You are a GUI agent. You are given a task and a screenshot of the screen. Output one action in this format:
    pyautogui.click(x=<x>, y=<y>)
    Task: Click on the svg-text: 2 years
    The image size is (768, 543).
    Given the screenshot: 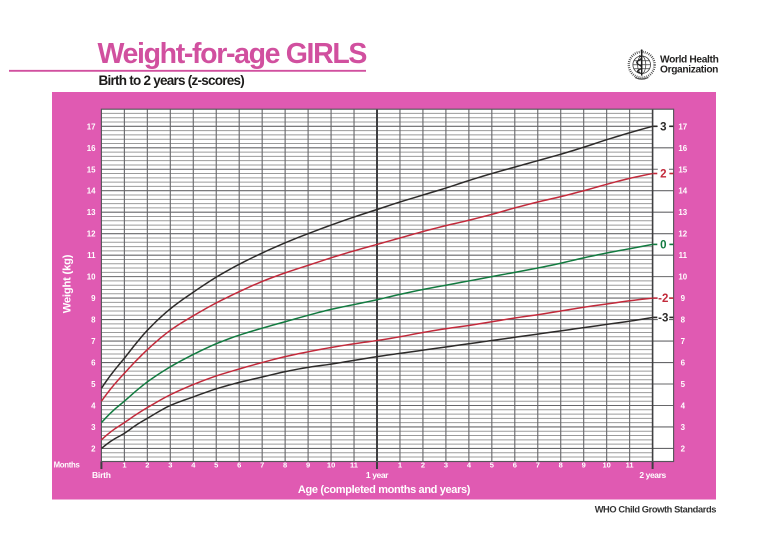 What is the action you would take?
    pyautogui.click(x=652, y=475)
    